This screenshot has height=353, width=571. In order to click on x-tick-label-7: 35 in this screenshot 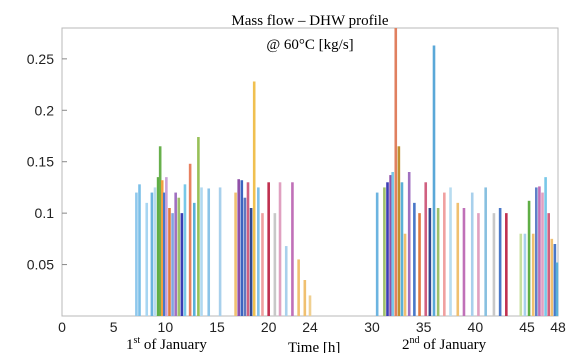, I will do `click(424, 327)`.